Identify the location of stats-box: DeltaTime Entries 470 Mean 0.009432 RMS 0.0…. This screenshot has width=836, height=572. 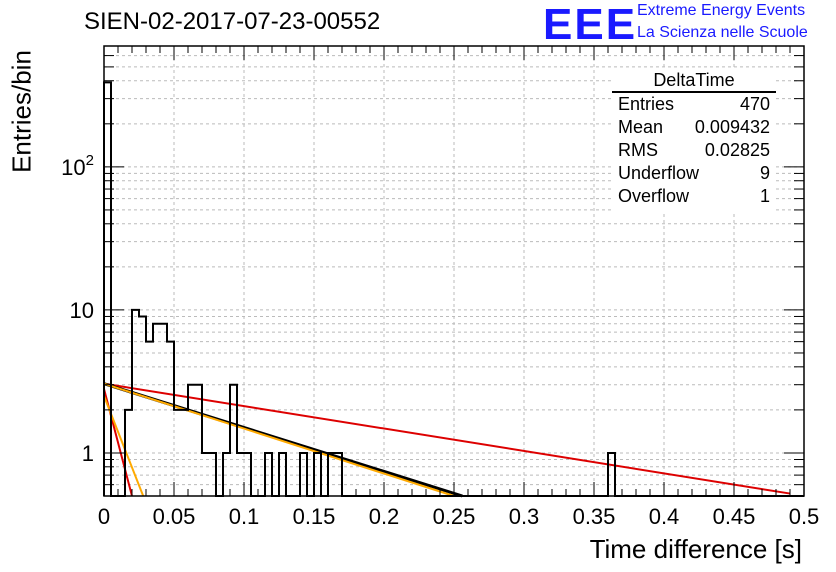
(694, 141).